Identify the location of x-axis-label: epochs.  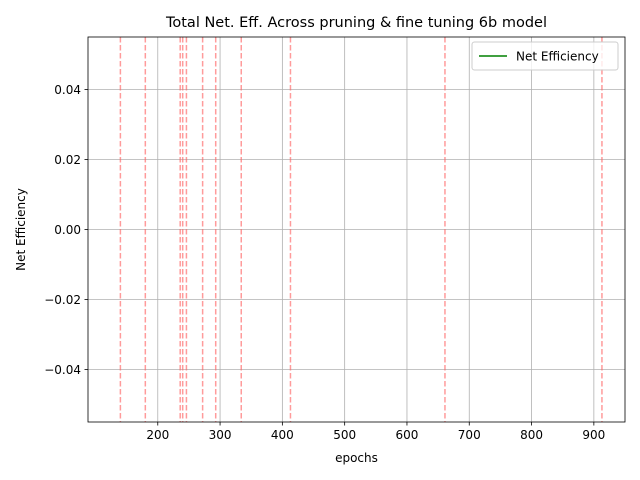
(356, 458).